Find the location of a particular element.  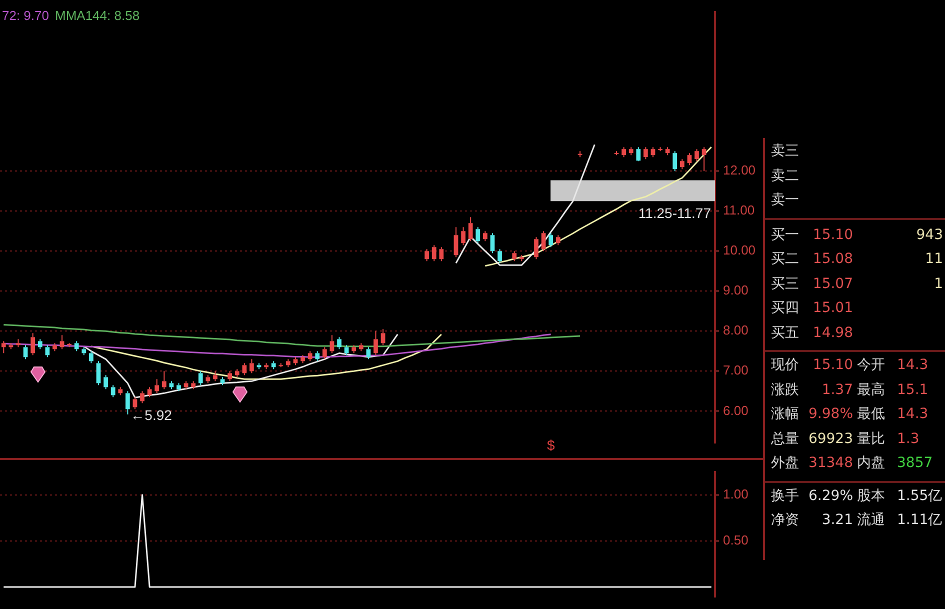

text: 量比 is located at coordinates (871, 439).